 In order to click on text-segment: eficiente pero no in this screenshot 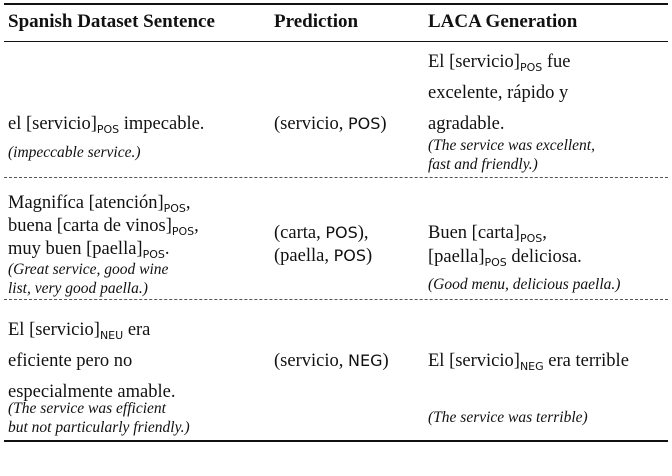, I will do `click(70, 361)`.